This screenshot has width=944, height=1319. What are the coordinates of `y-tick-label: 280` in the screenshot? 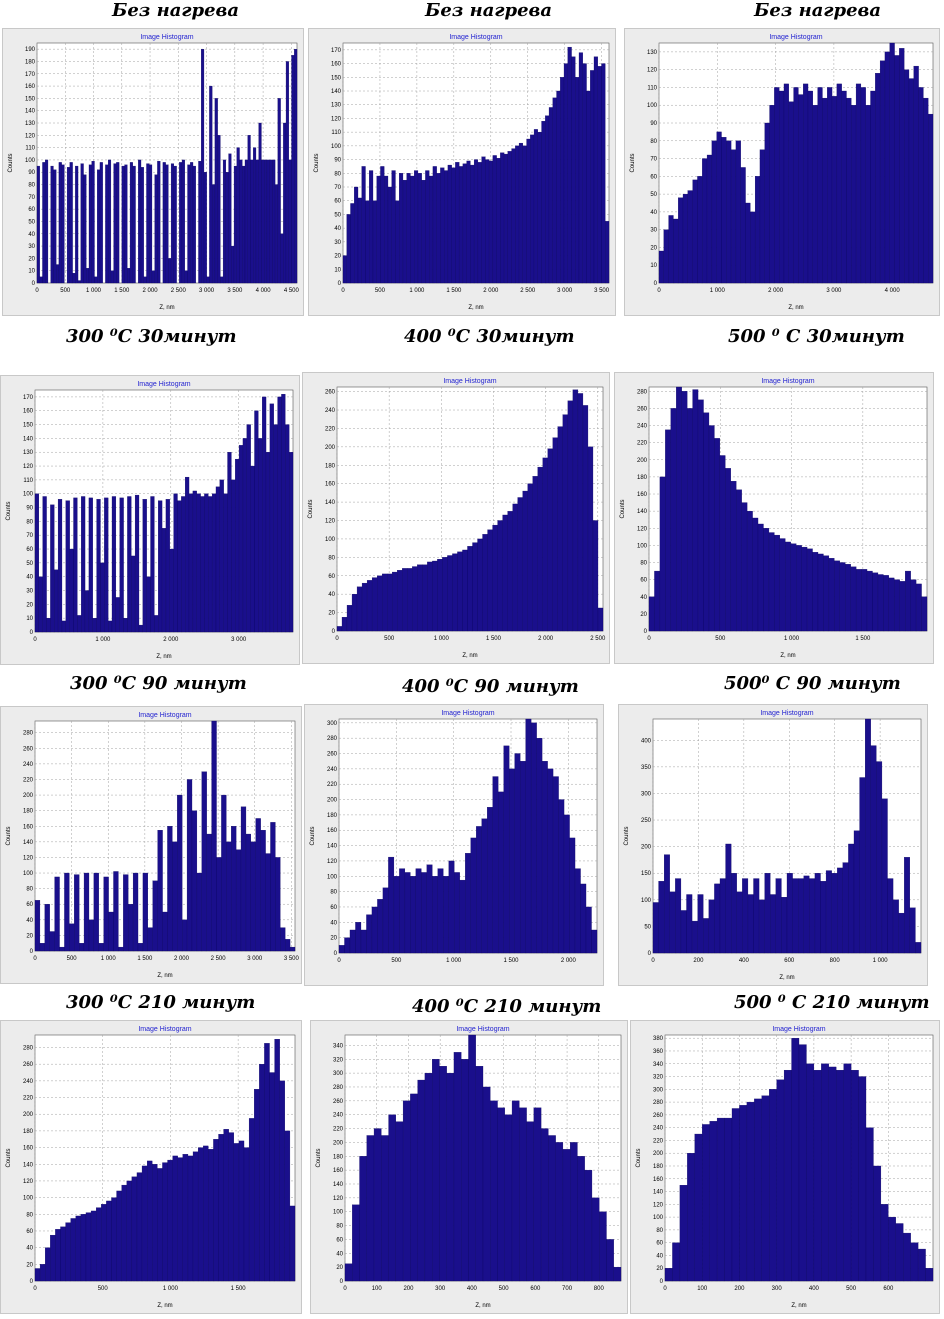 It's located at (332, 739).